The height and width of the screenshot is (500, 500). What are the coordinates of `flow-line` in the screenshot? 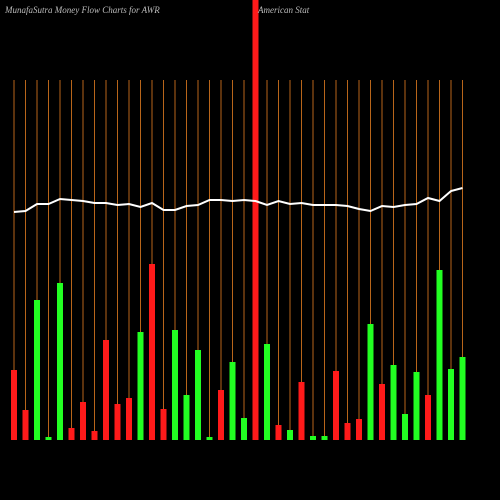 It's located at (238, 200).